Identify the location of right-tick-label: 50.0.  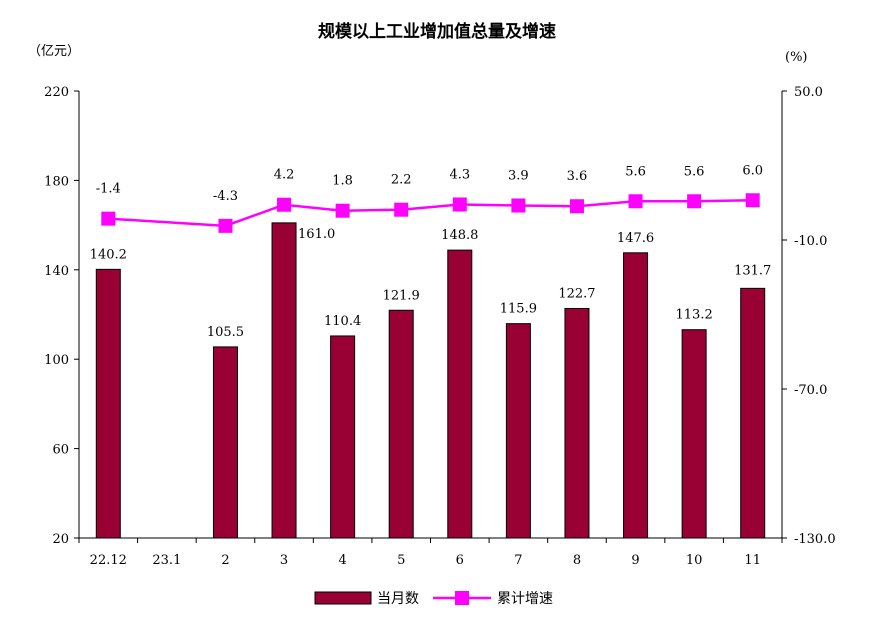
(808, 92).